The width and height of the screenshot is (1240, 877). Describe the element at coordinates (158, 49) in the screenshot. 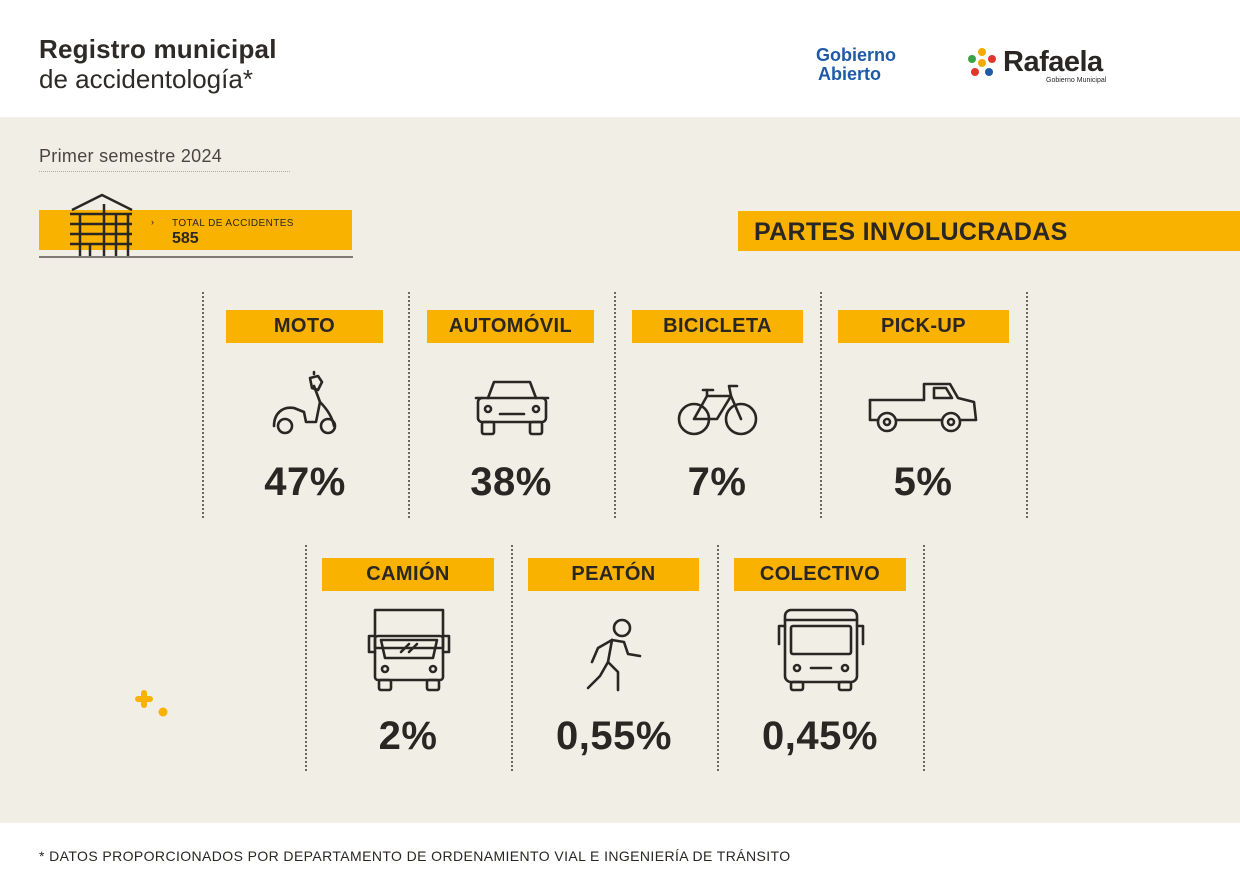

I see `page-title-line1: Registro municipal` at that location.